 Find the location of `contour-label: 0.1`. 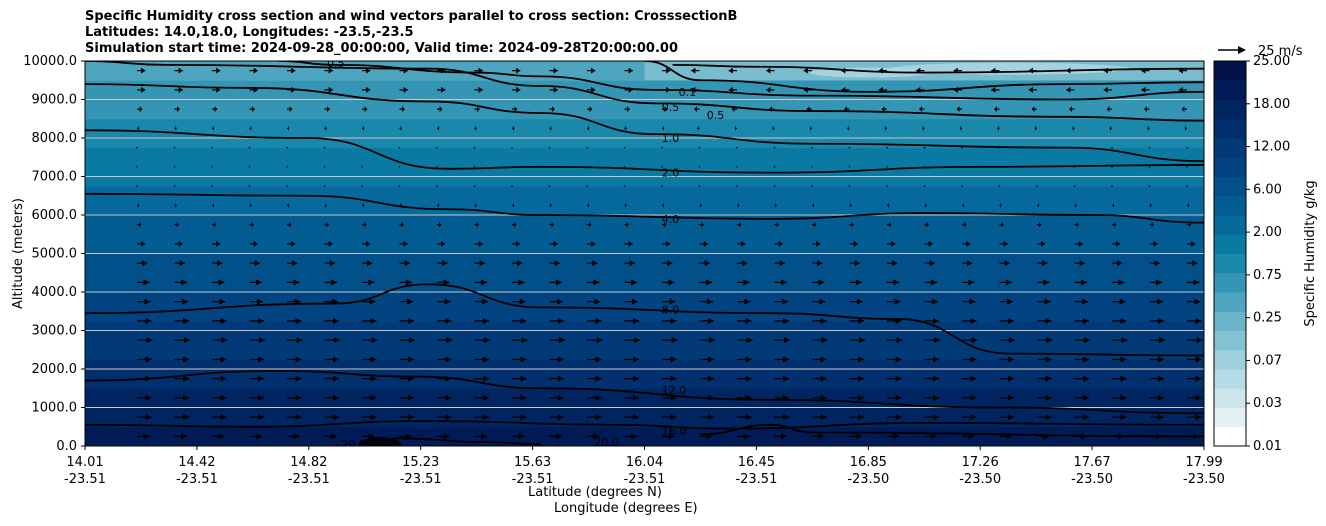

contour-label: 0.1 is located at coordinates (688, 92).